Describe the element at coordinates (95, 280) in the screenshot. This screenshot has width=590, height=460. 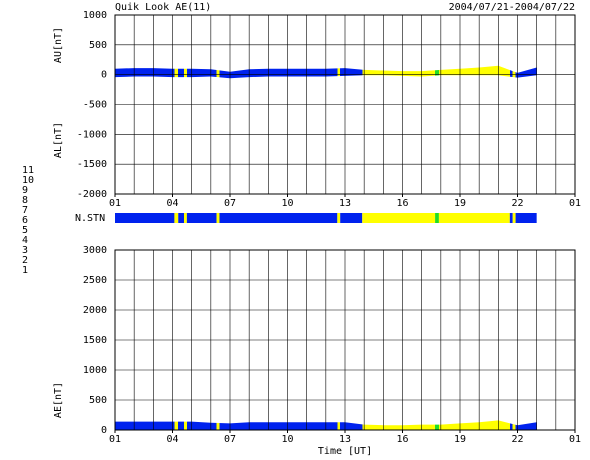
I see `y-tick-label: 2500` at that location.